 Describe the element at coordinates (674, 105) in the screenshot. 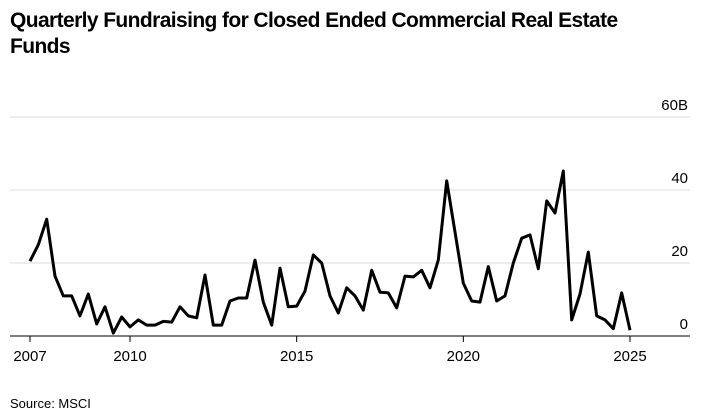

I see `y-tick-label: 60B` at that location.